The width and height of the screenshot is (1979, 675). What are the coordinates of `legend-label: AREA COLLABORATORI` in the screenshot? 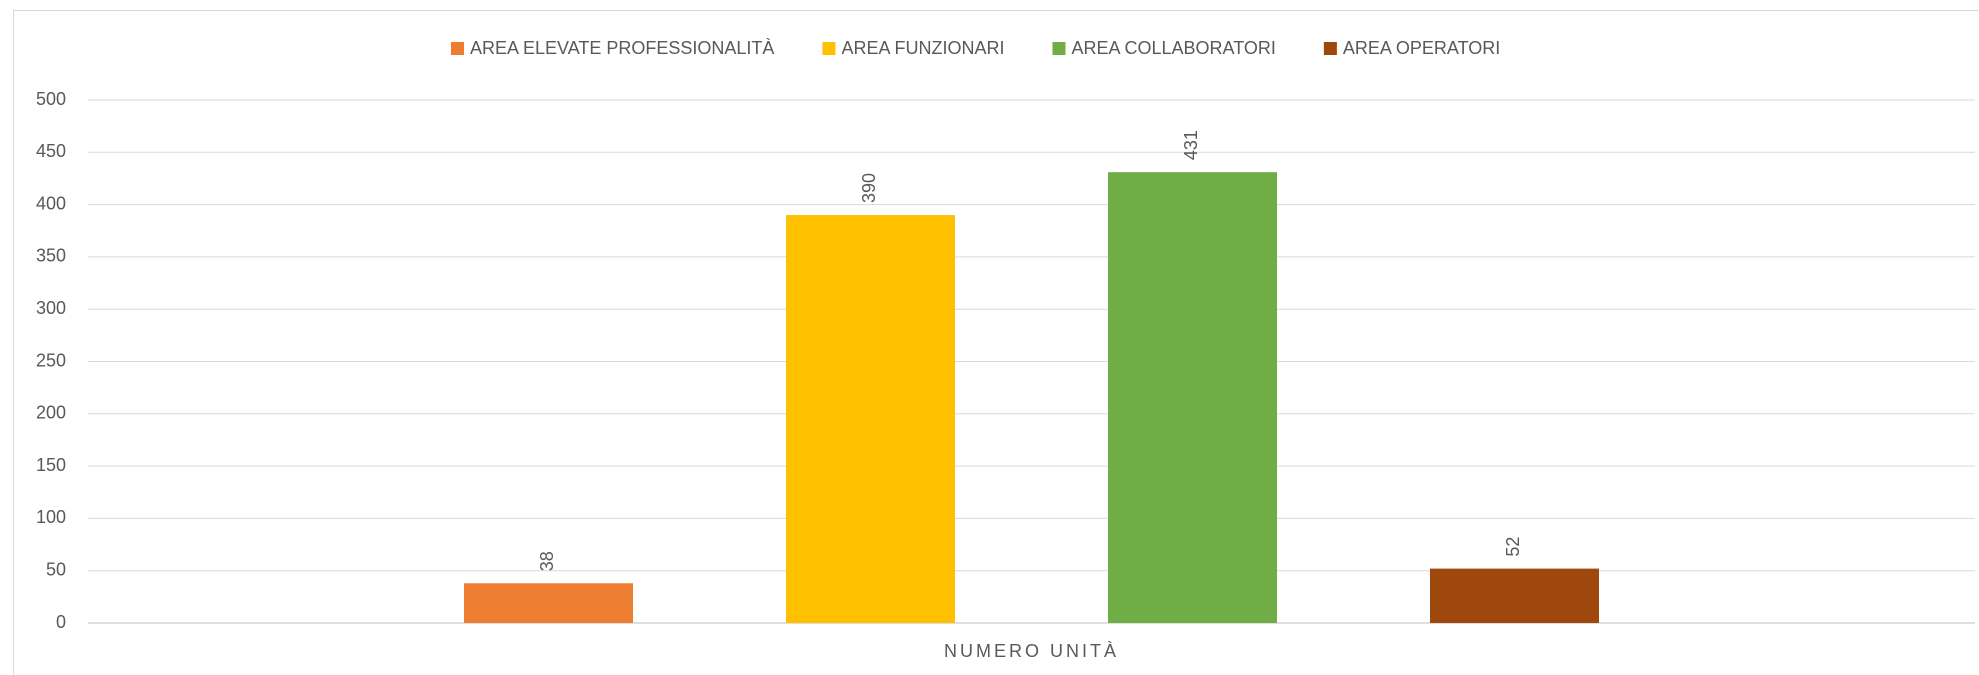 It's located at (1173, 48).